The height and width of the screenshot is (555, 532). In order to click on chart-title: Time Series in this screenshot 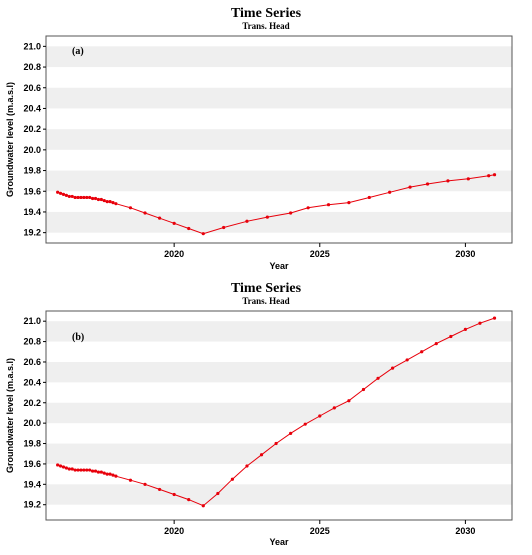, I will do `click(266, 13)`.